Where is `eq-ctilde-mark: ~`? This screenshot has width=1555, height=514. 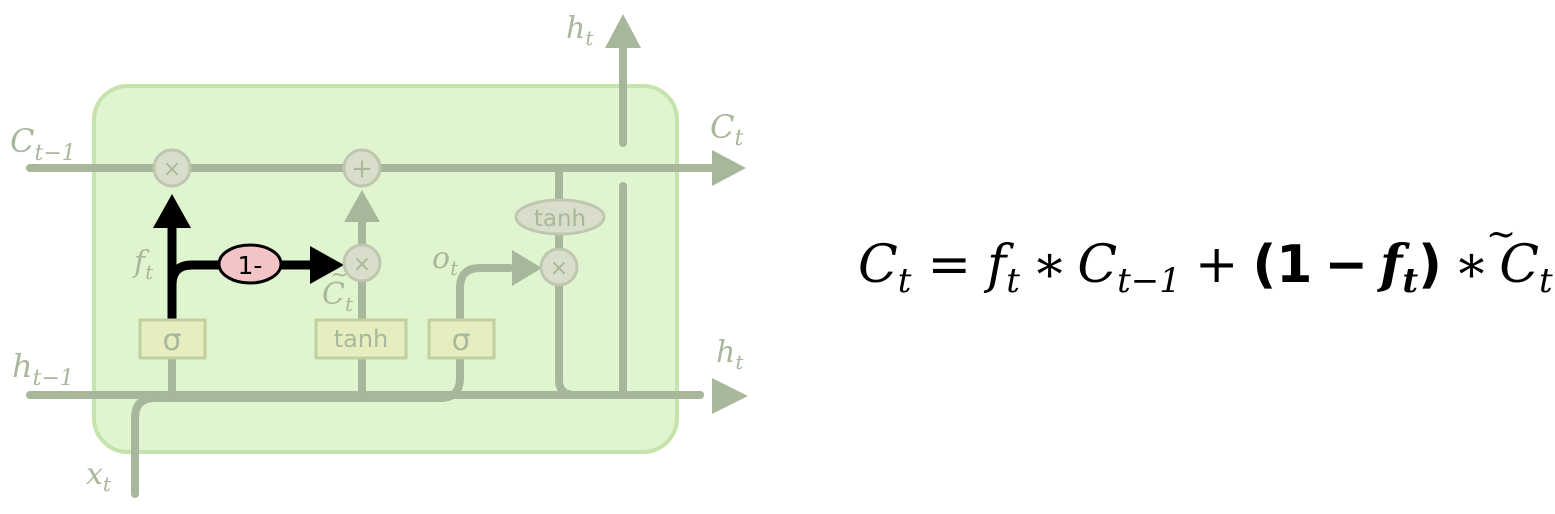
eq-ctilde-mark: ~ is located at coordinates (1501, 234).